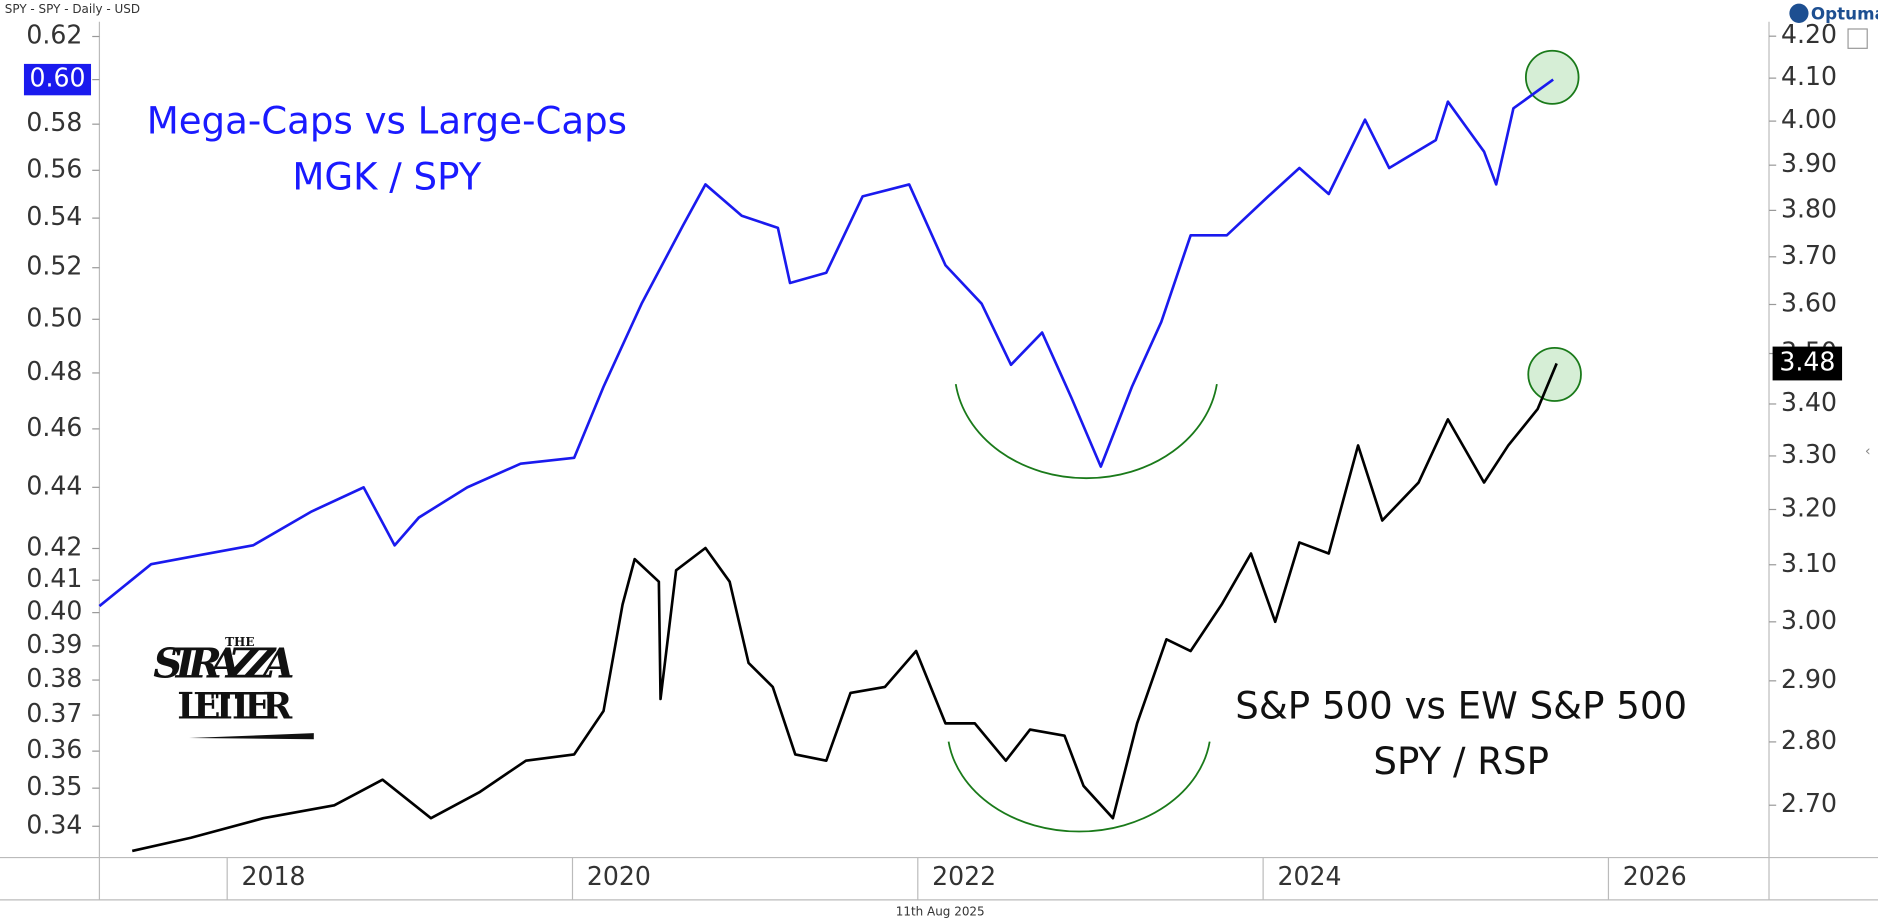  What do you see at coordinates (1461, 761) in the screenshot?
I see `annotation: SPY / RSP` at bounding box center [1461, 761].